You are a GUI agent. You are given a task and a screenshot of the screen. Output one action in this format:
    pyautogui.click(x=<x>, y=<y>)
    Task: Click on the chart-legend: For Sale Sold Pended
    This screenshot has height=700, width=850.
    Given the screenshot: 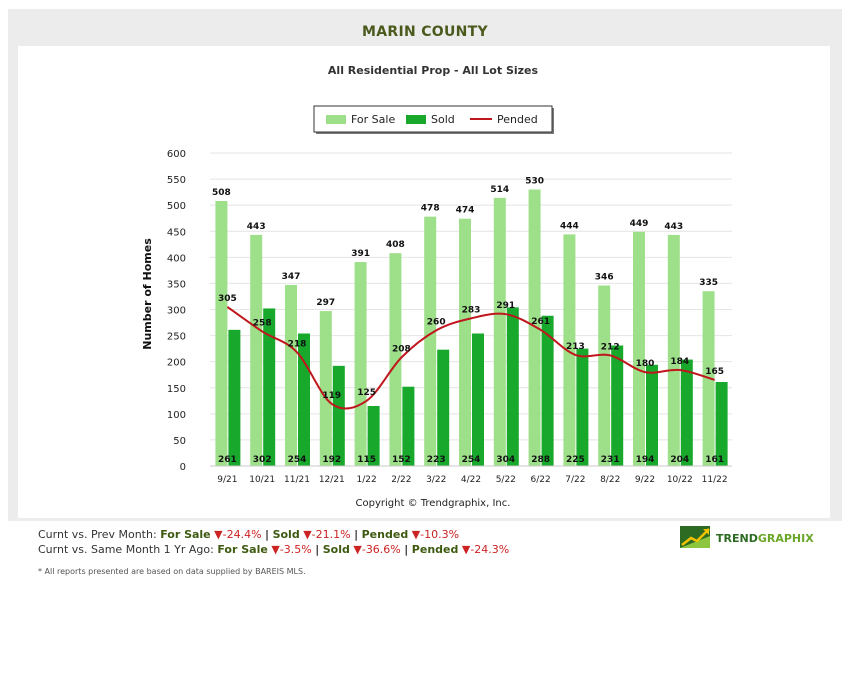 What is the action you would take?
    pyautogui.click(x=433, y=119)
    